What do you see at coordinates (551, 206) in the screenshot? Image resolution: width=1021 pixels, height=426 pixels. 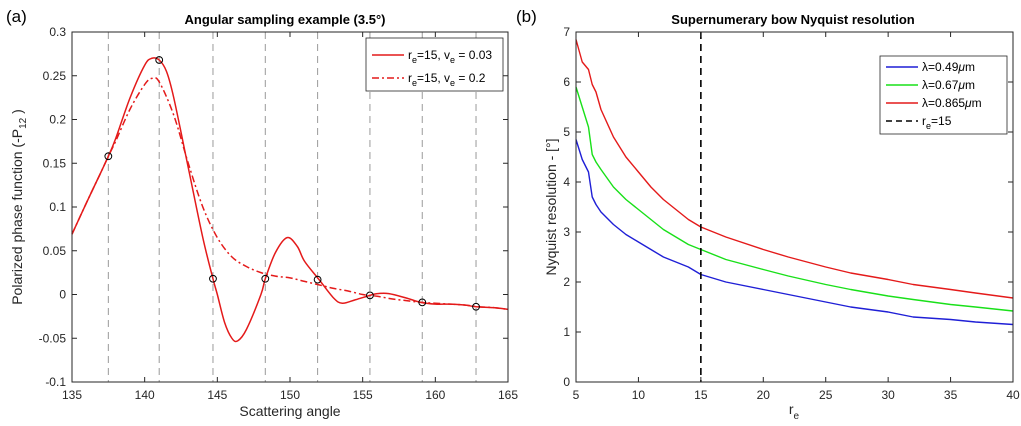 I see `panel-b-y-axis-label: Nyquist resolution - [°]` at bounding box center [551, 206].